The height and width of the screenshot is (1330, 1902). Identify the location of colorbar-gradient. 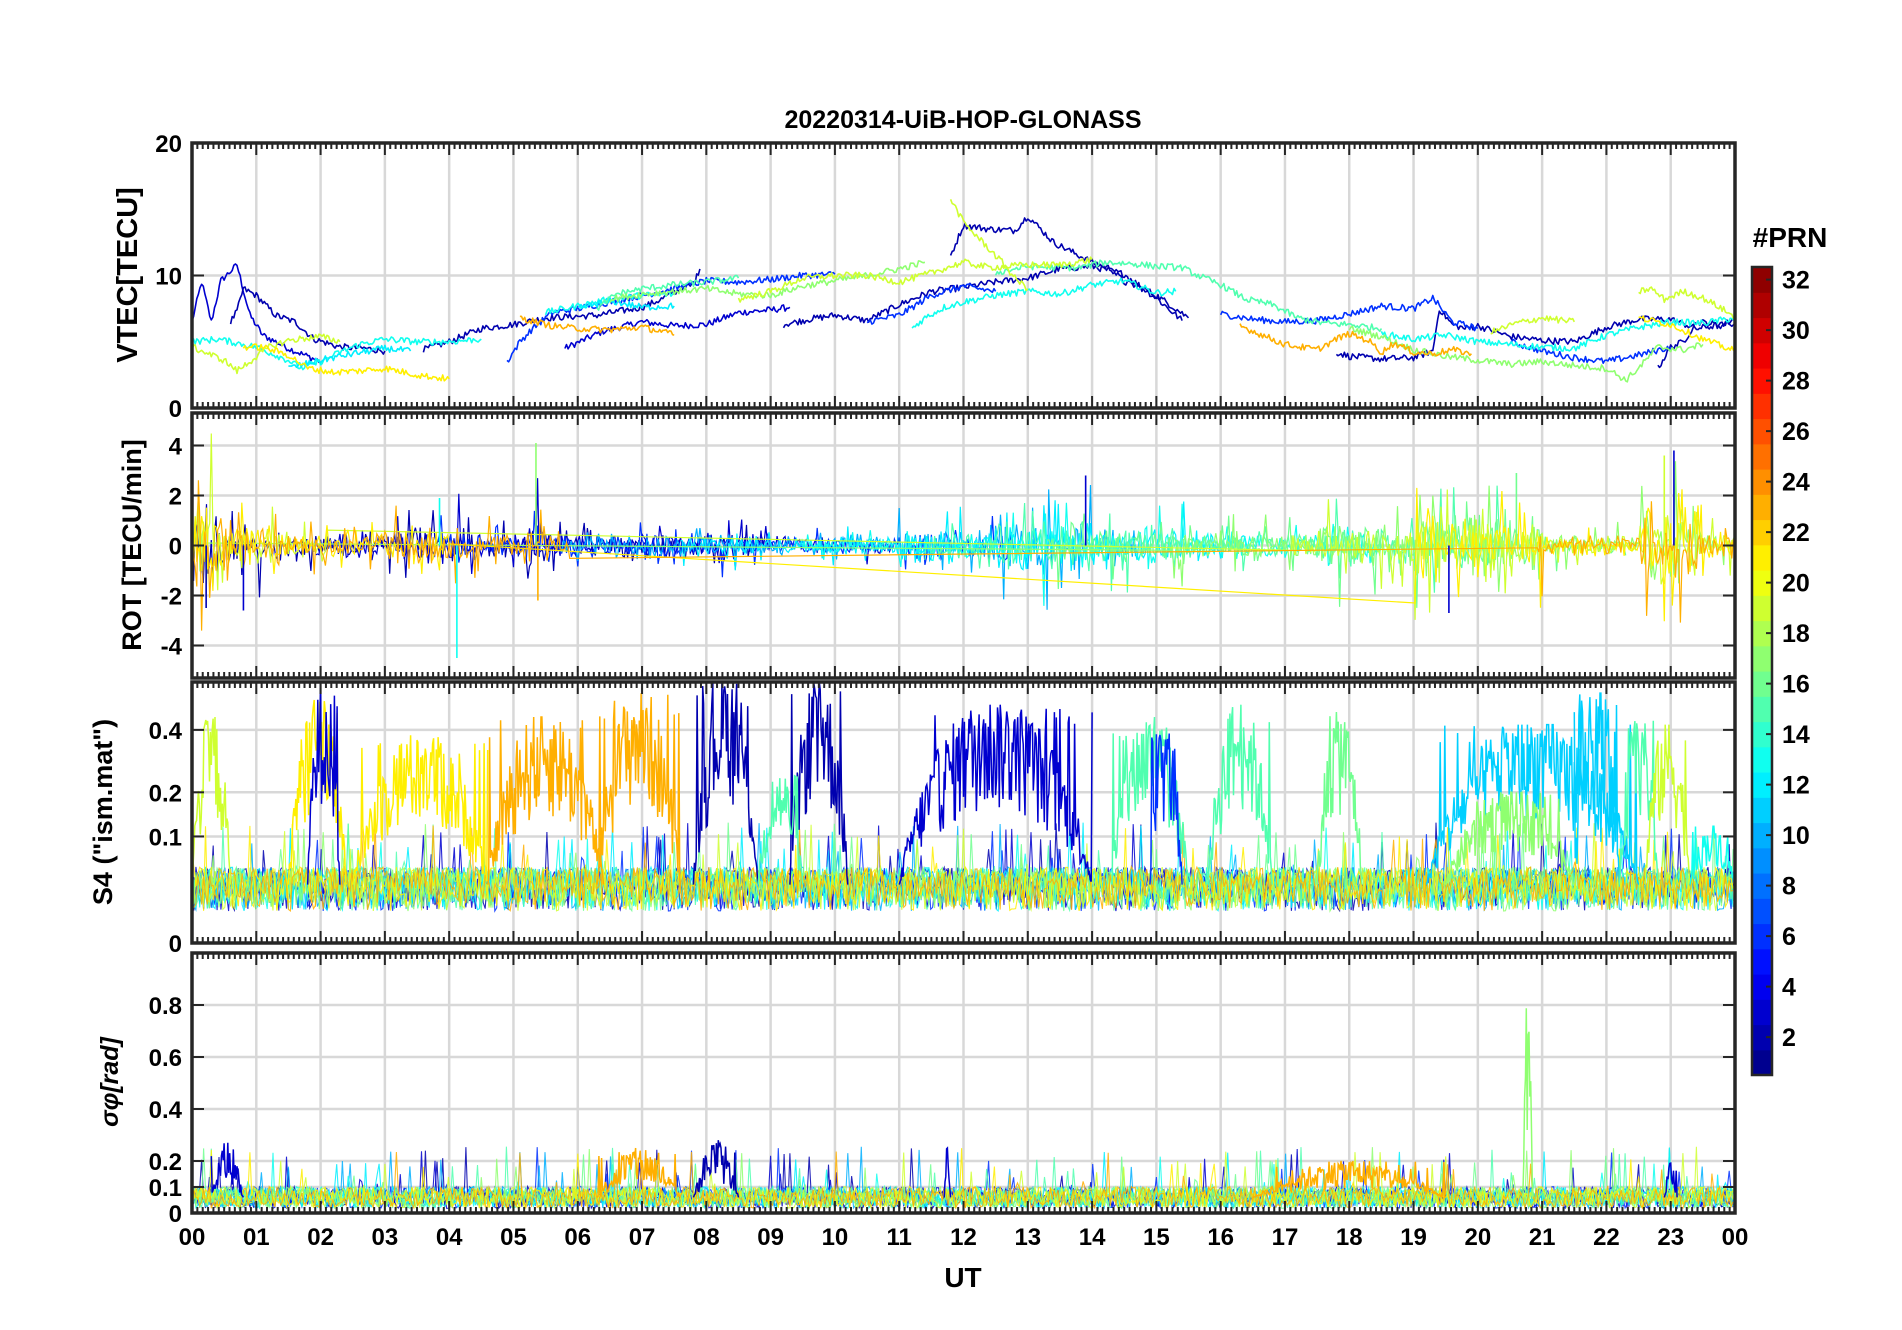
(1762, 671).